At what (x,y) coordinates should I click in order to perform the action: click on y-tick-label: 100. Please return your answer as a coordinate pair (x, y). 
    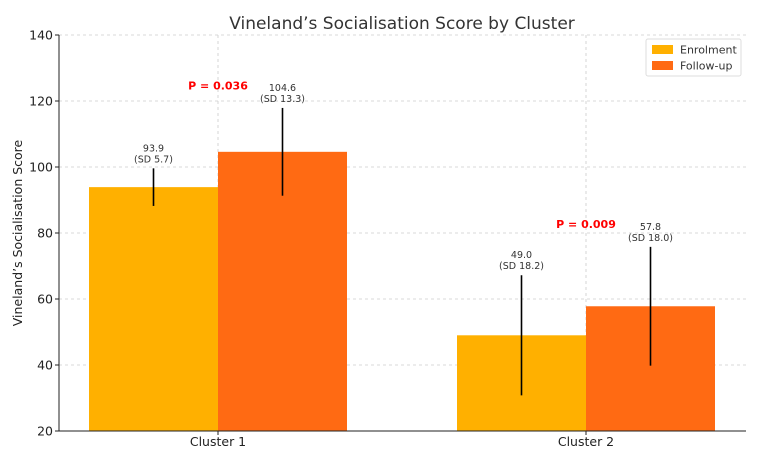
    Looking at the image, I should click on (41, 167).